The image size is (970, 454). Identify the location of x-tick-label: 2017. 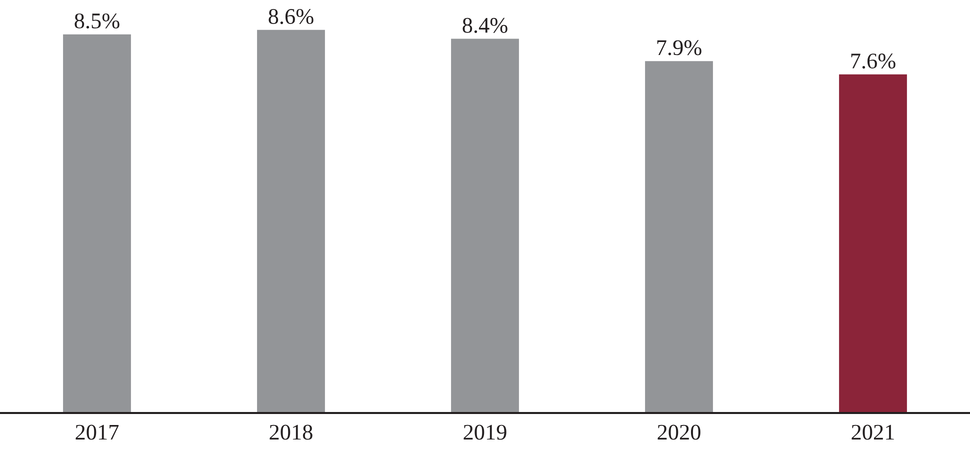
(97, 432).